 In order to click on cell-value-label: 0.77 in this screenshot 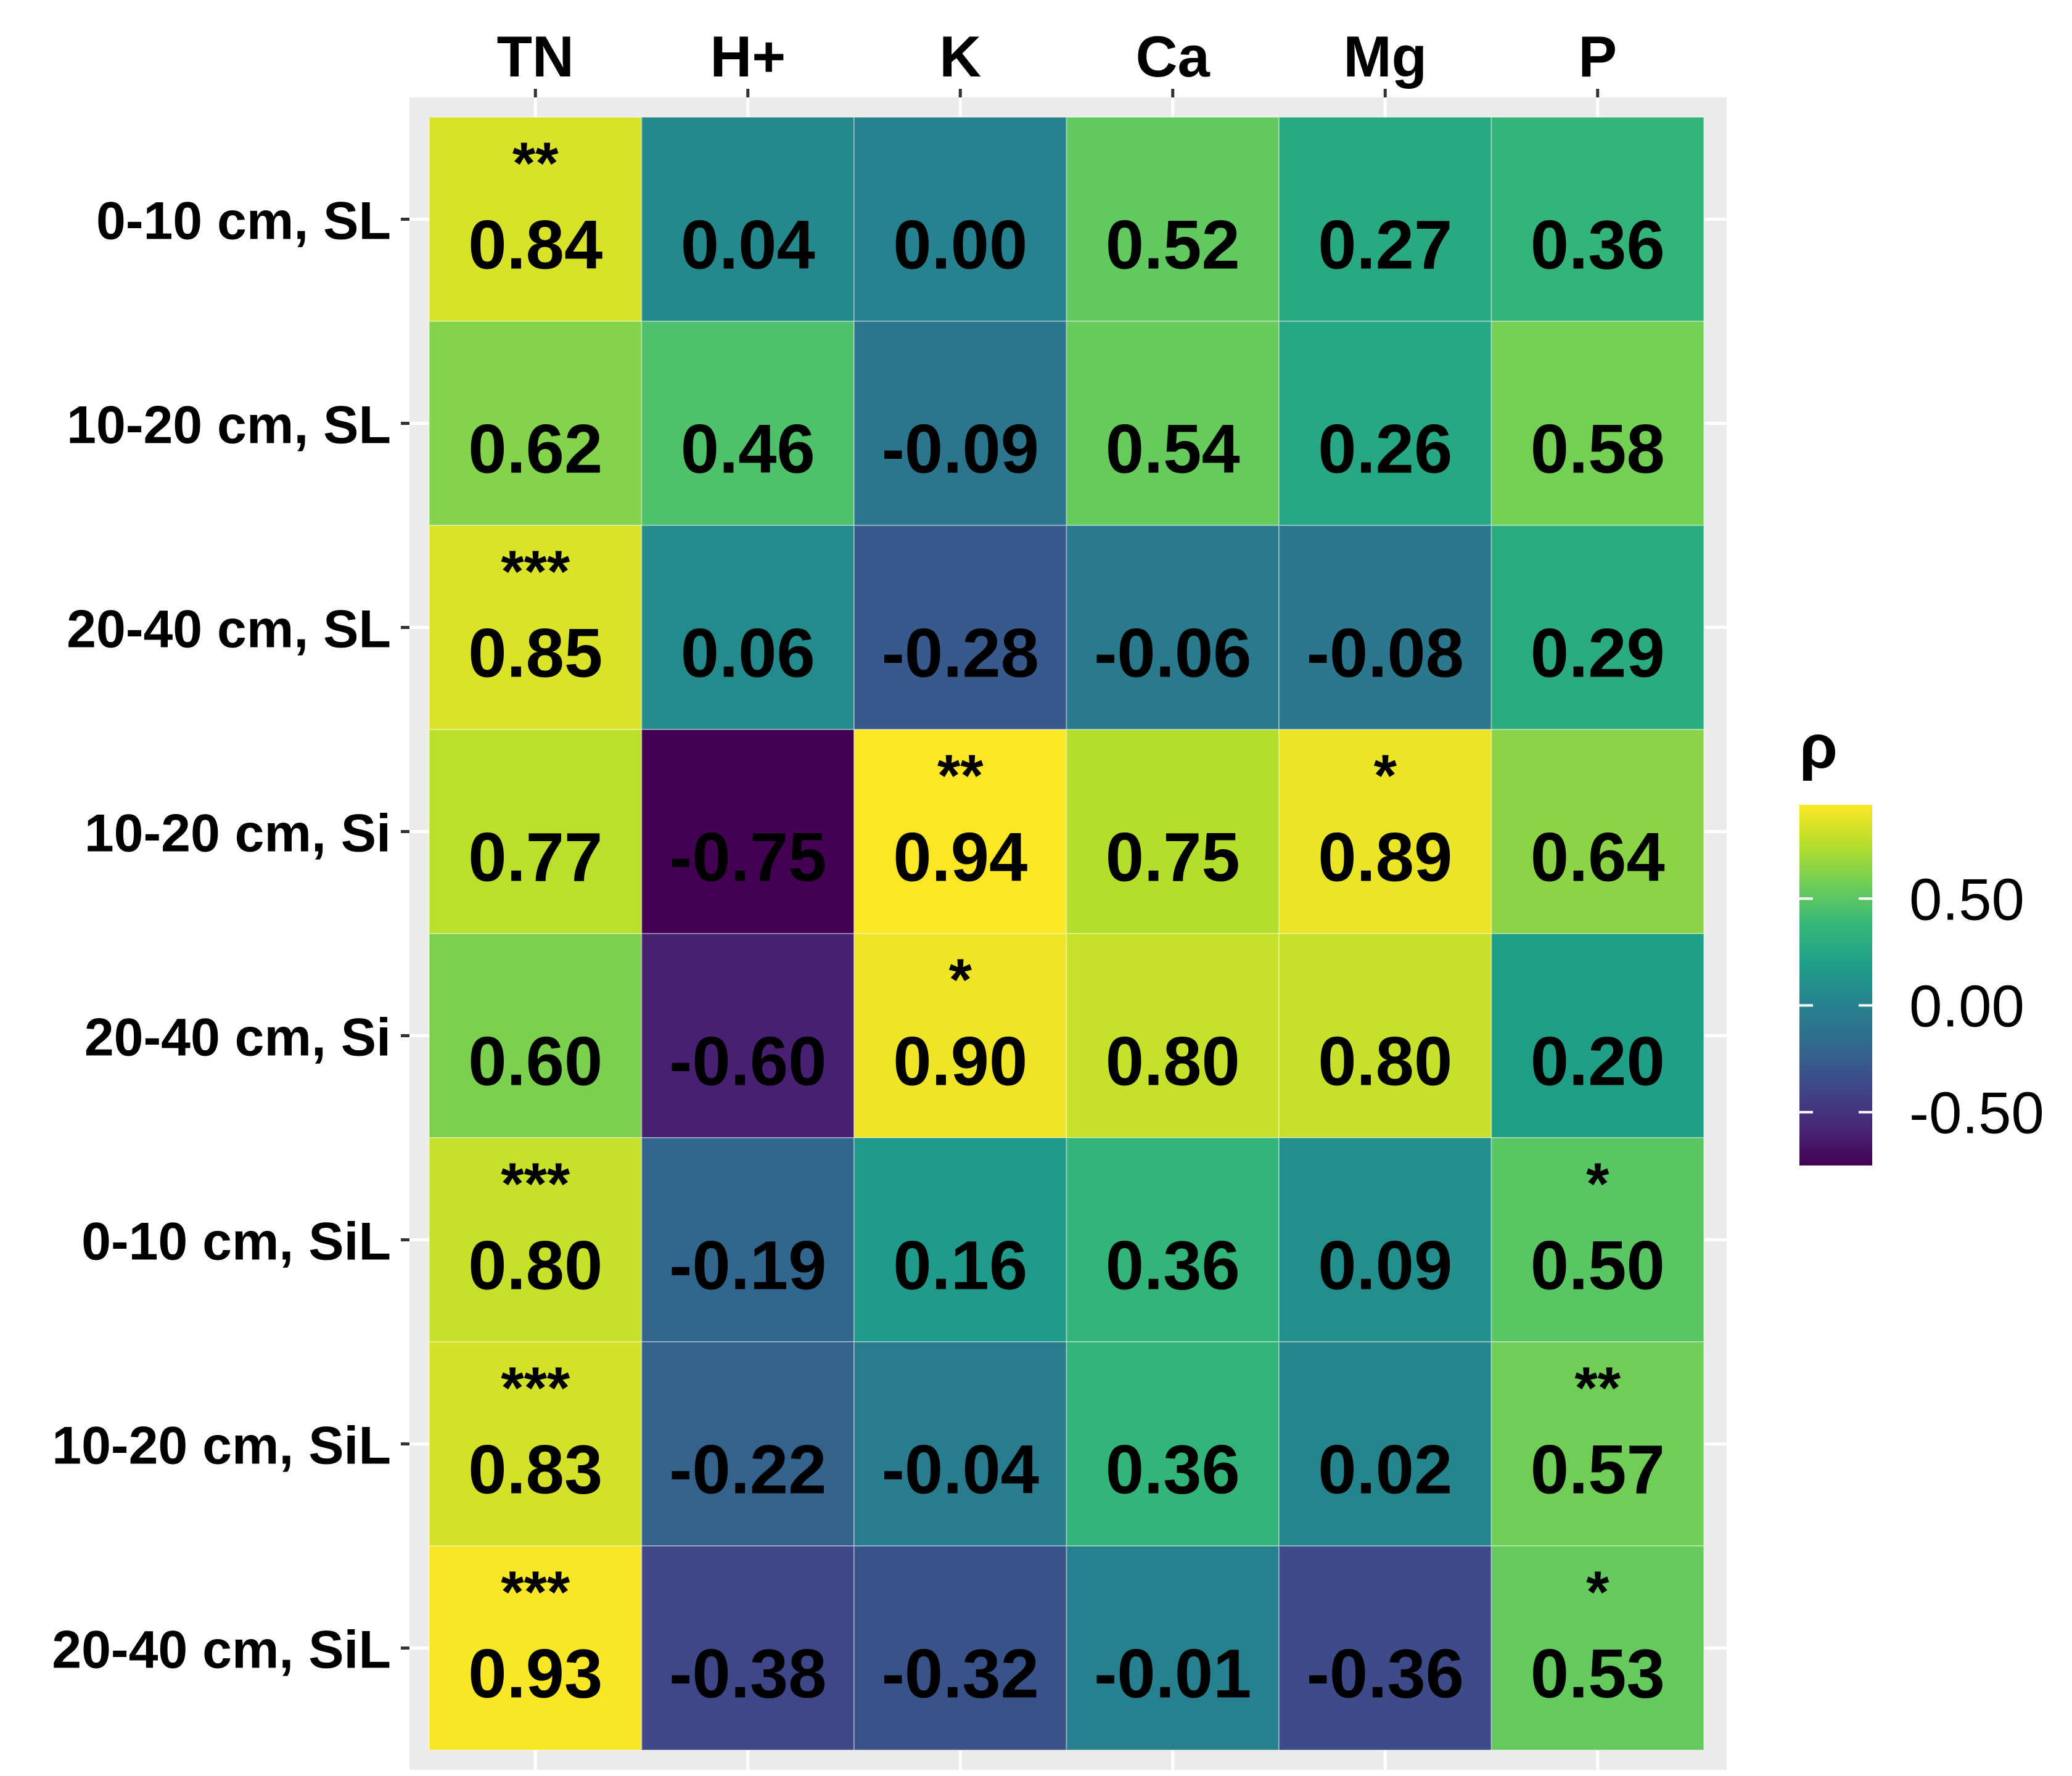, I will do `click(535, 858)`.